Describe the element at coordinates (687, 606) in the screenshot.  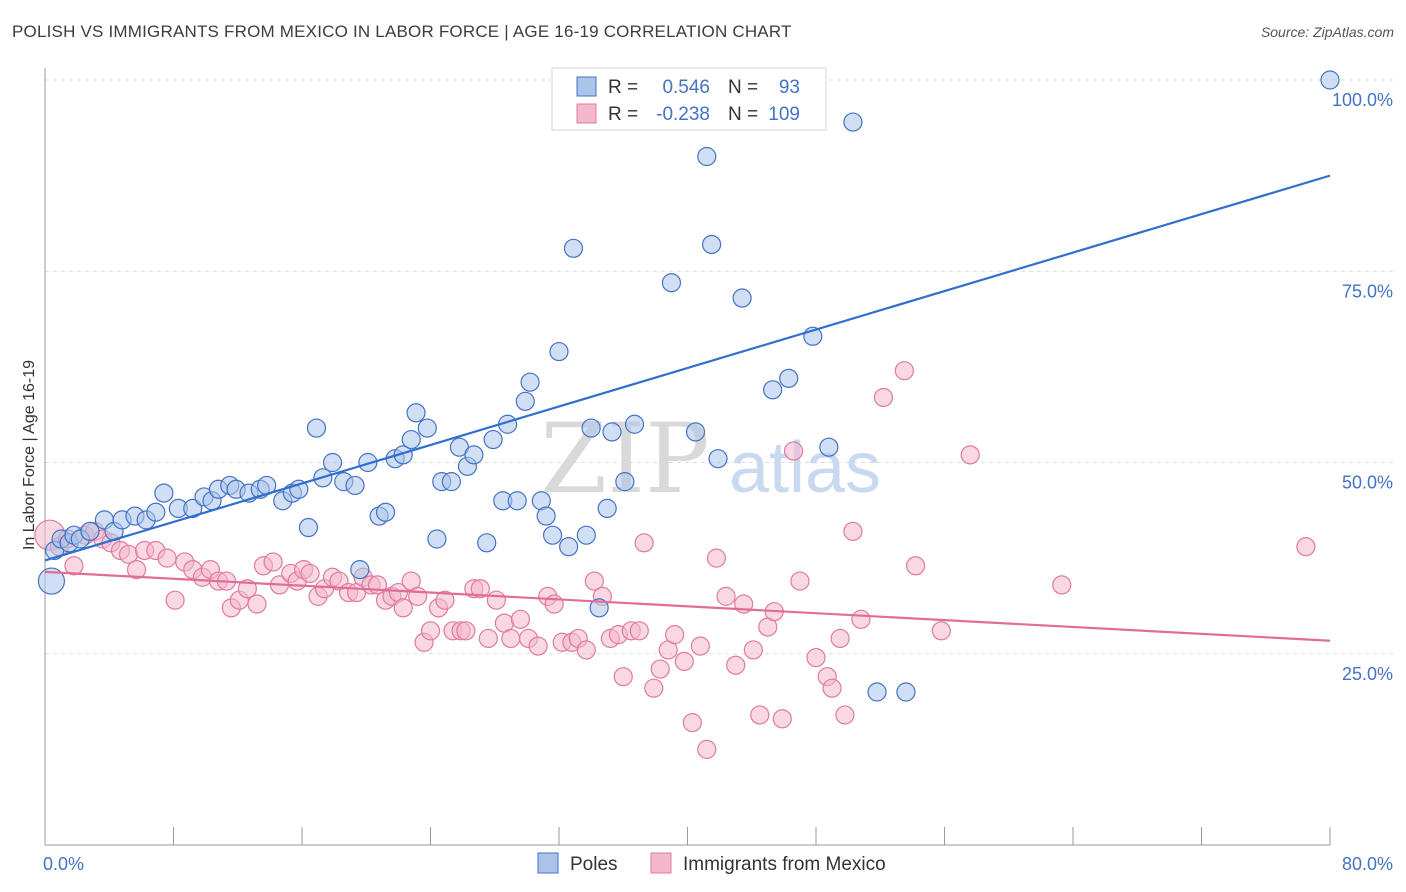
I see `trendline-mexico` at that location.